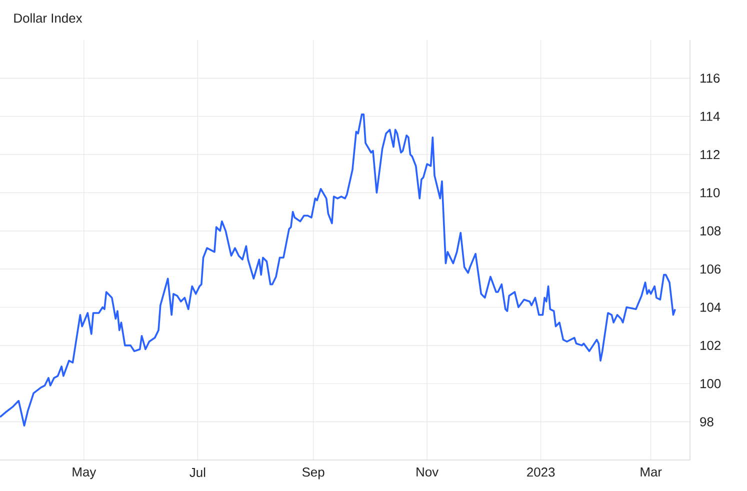 The height and width of the screenshot is (491, 747). Describe the element at coordinates (710, 345) in the screenshot. I see `y-tick-label: 102` at that location.